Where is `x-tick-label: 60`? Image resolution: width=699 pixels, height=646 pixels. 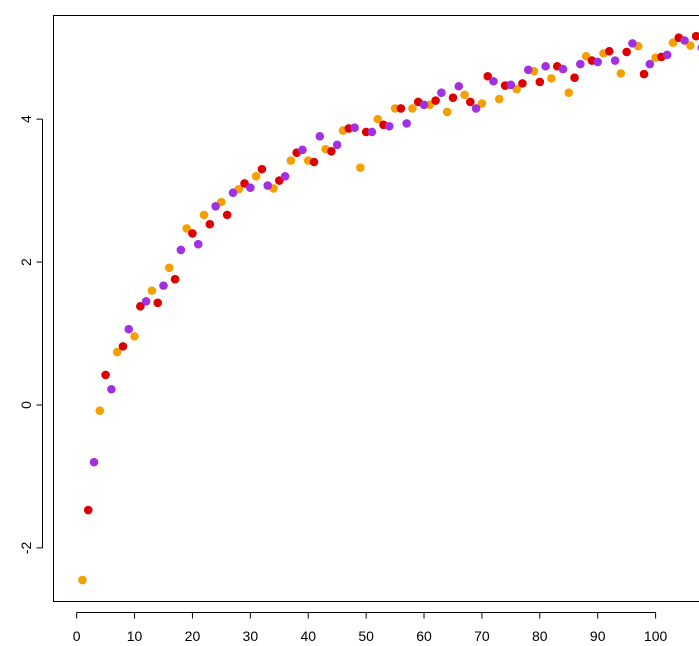 x-tick-label: 60 is located at coordinates (424, 636).